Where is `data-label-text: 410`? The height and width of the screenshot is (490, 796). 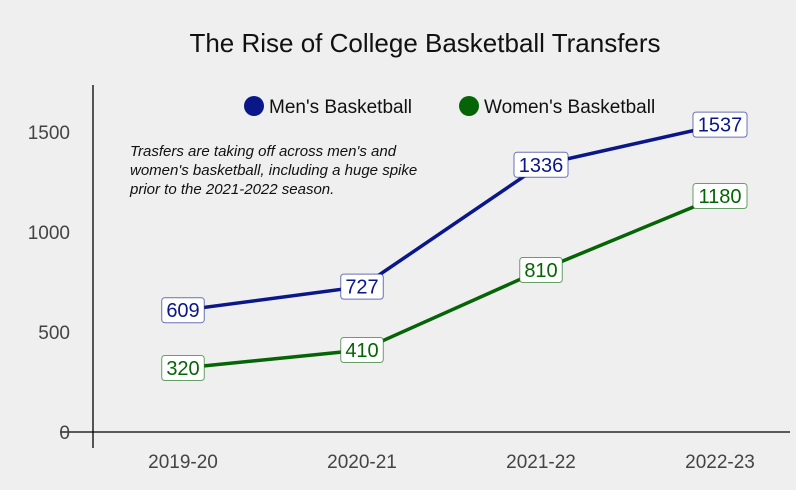 data-label-text: 410 is located at coordinates (361, 351).